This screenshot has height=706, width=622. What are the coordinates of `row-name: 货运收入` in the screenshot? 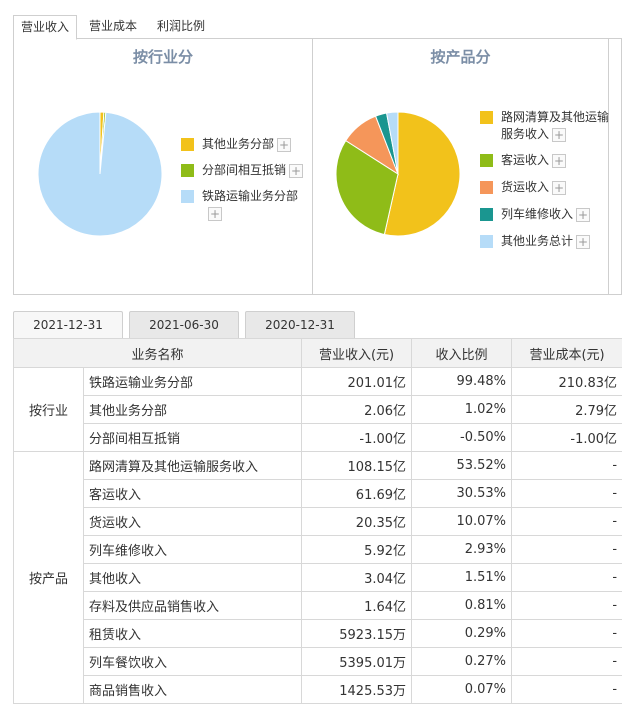 It's located at (192, 521).